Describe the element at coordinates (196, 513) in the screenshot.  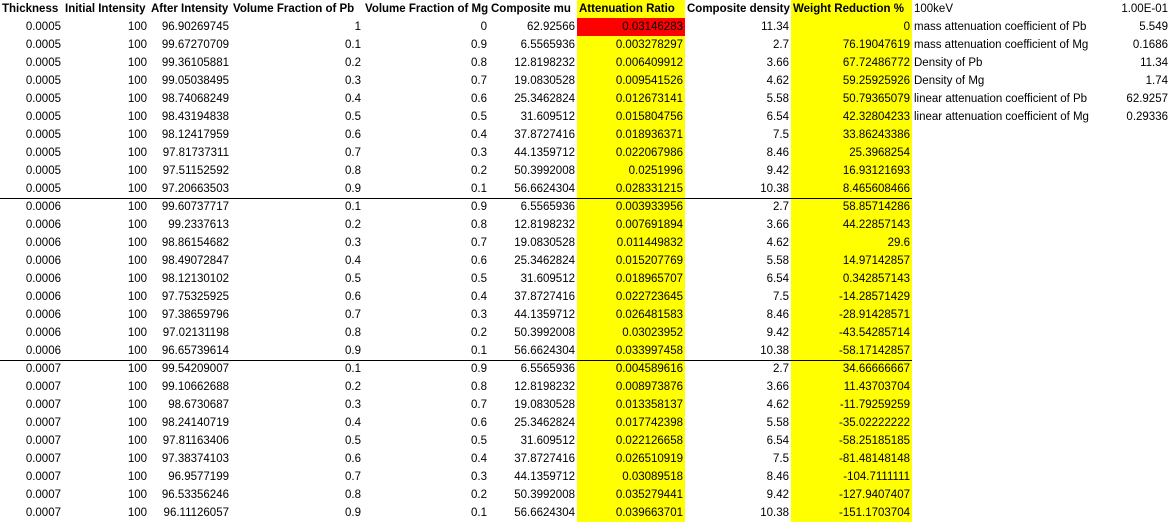
I see `data-cell: 96.11126057` at that location.